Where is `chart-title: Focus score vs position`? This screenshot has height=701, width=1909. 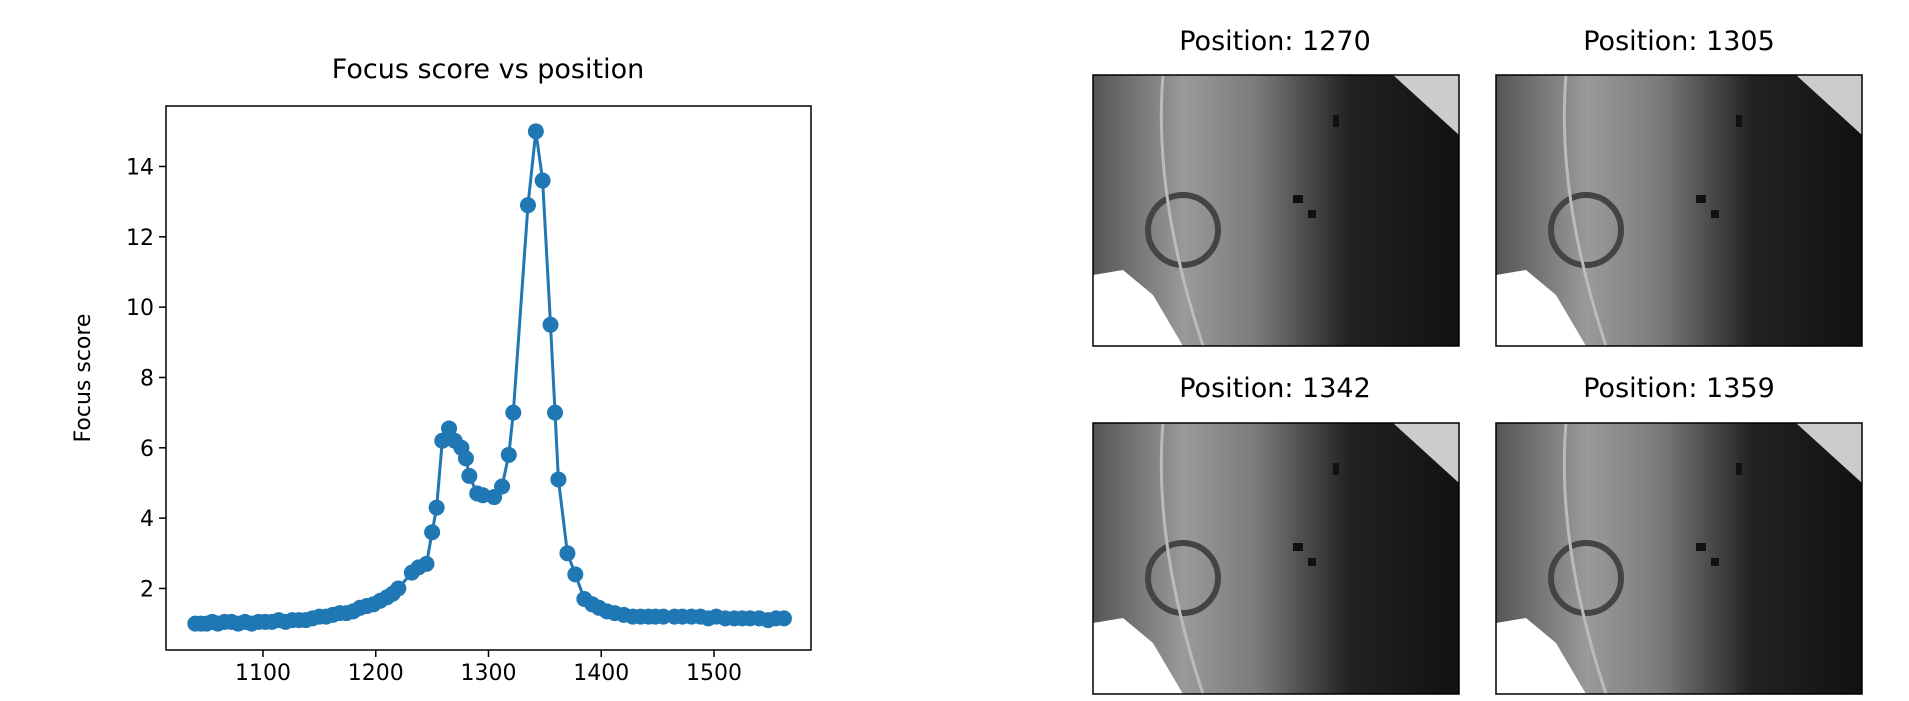 chart-title: Focus score vs position is located at coordinates (488, 69).